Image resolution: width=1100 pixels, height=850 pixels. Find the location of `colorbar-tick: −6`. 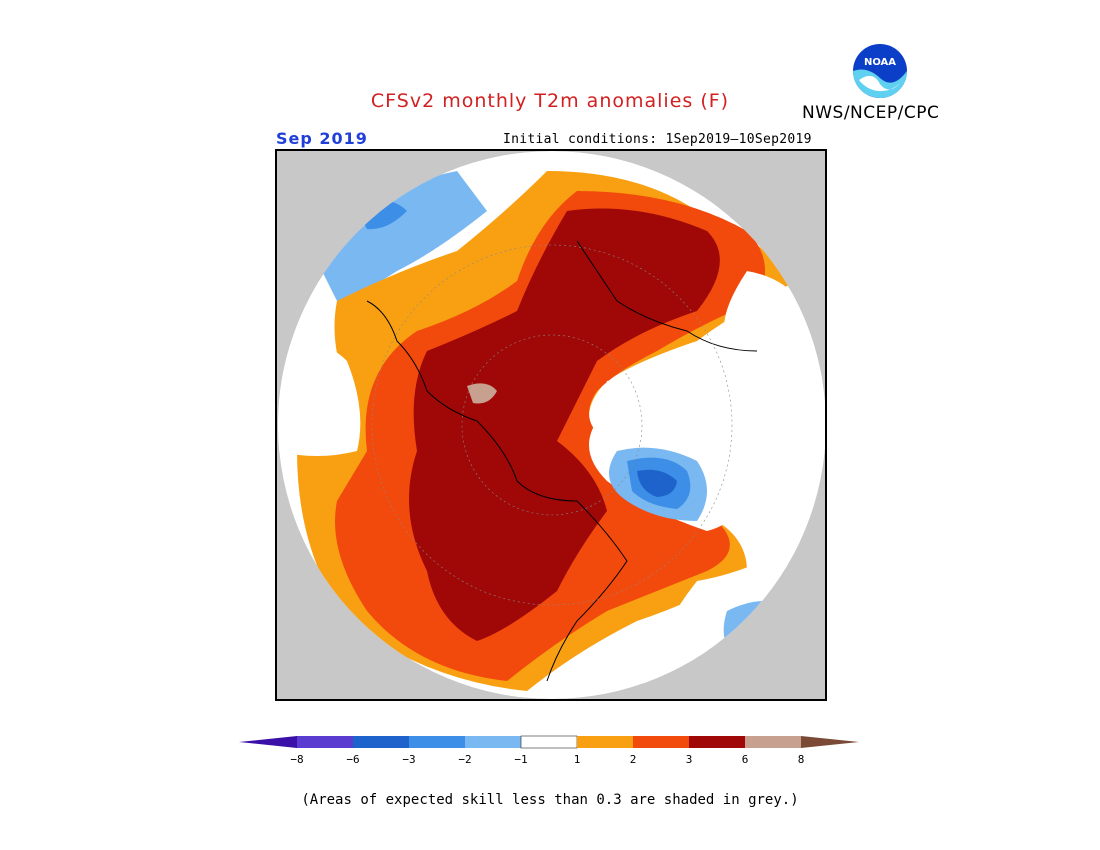

colorbar-tick: −6 is located at coordinates (353, 759).